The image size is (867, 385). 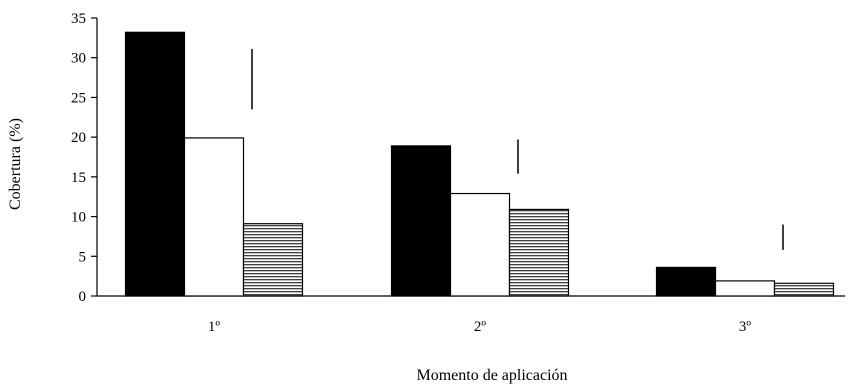 What do you see at coordinates (480, 327) in the screenshot?
I see `x-tick-label: 2º` at bounding box center [480, 327].